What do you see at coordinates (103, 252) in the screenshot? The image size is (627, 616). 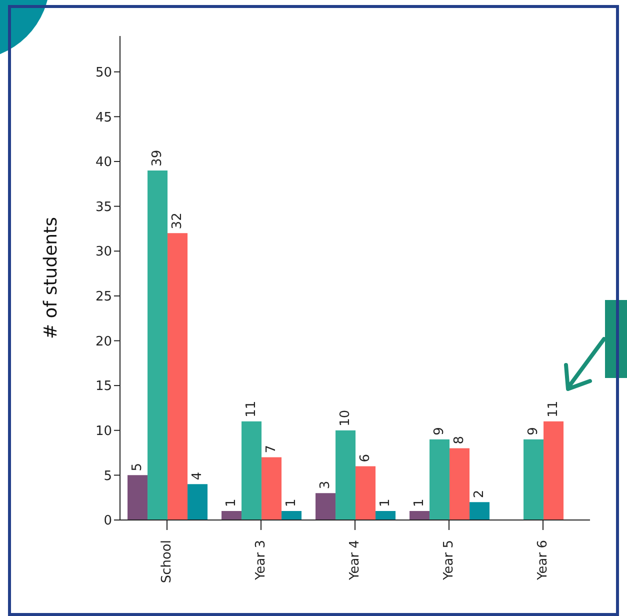 I see `y-tick-label: 30` at bounding box center [103, 252].